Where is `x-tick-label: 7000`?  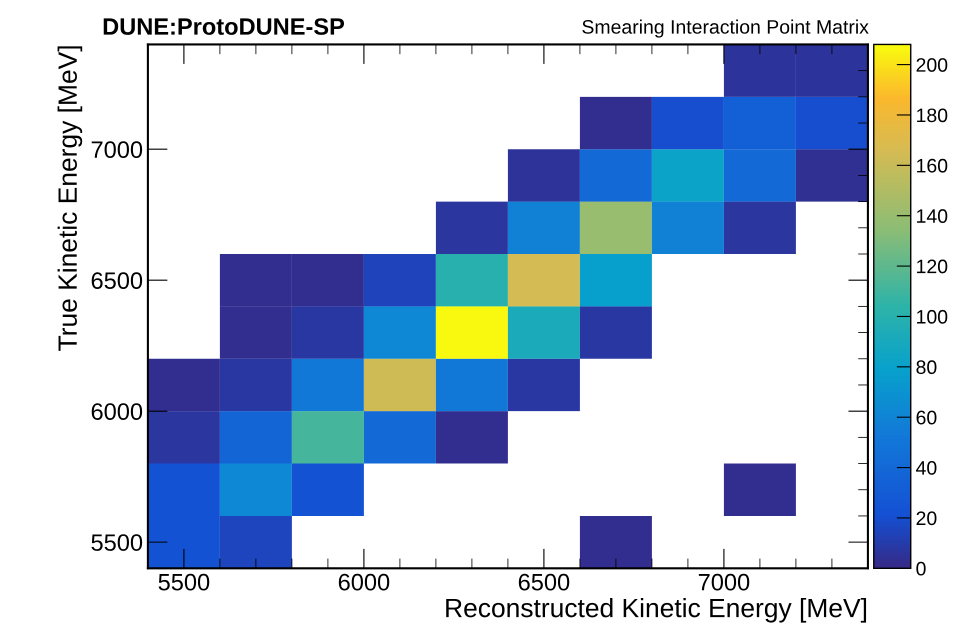
x-tick-label: 7000 is located at coordinates (724, 582).